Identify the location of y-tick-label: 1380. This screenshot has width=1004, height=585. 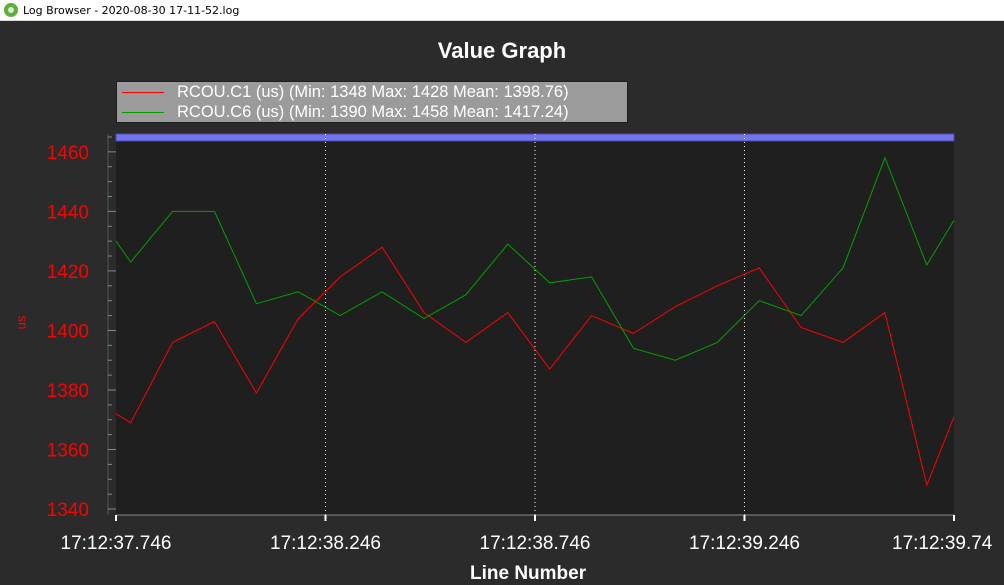
(68, 391).